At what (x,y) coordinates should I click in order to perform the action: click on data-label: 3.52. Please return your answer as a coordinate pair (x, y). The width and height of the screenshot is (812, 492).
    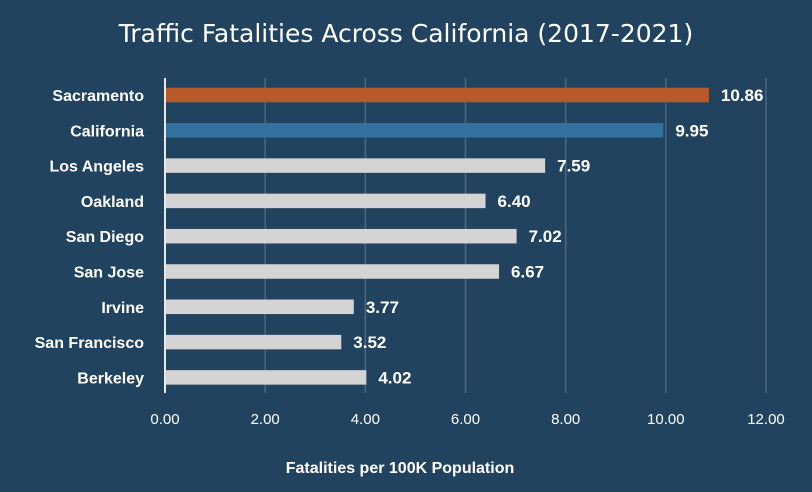
    Looking at the image, I should click on (369, 342).